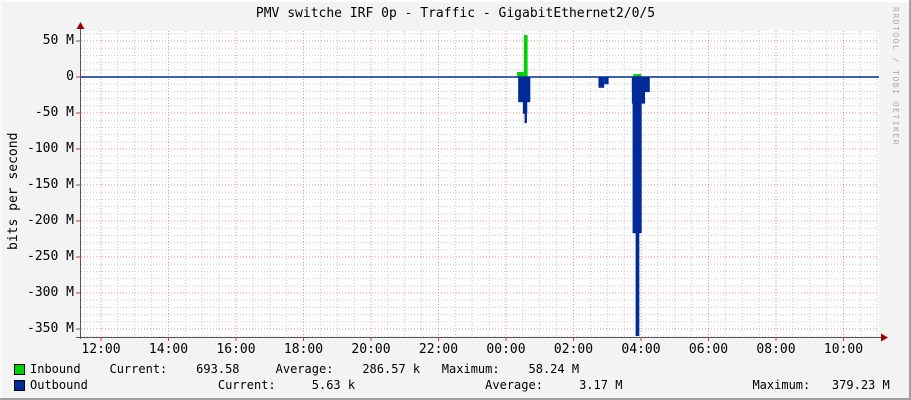 The width and height of the screenshot is (911, 400). Describe the element at coordinates (776, 349) in the screenshot. I see `x-tick-label: 08:00` at that location.